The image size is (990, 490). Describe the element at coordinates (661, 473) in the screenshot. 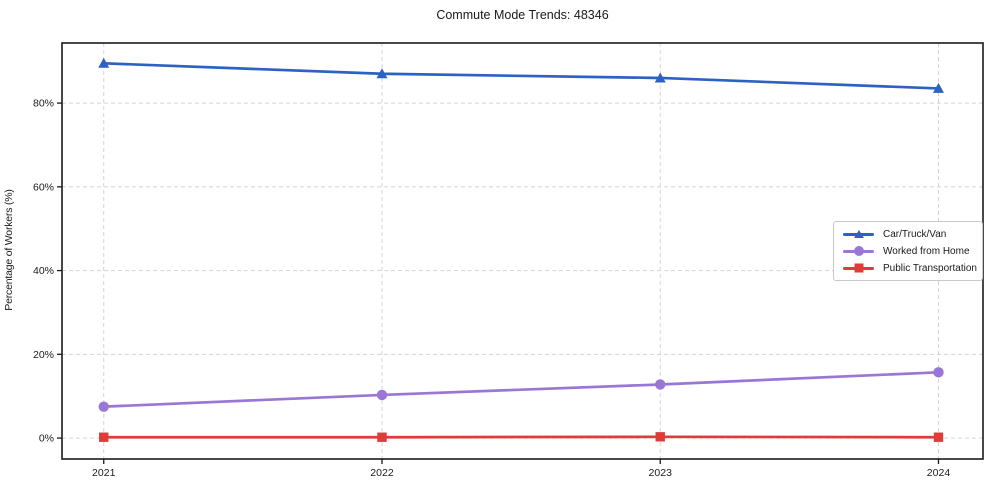

I see `x-tick-label: 2023` at that location.